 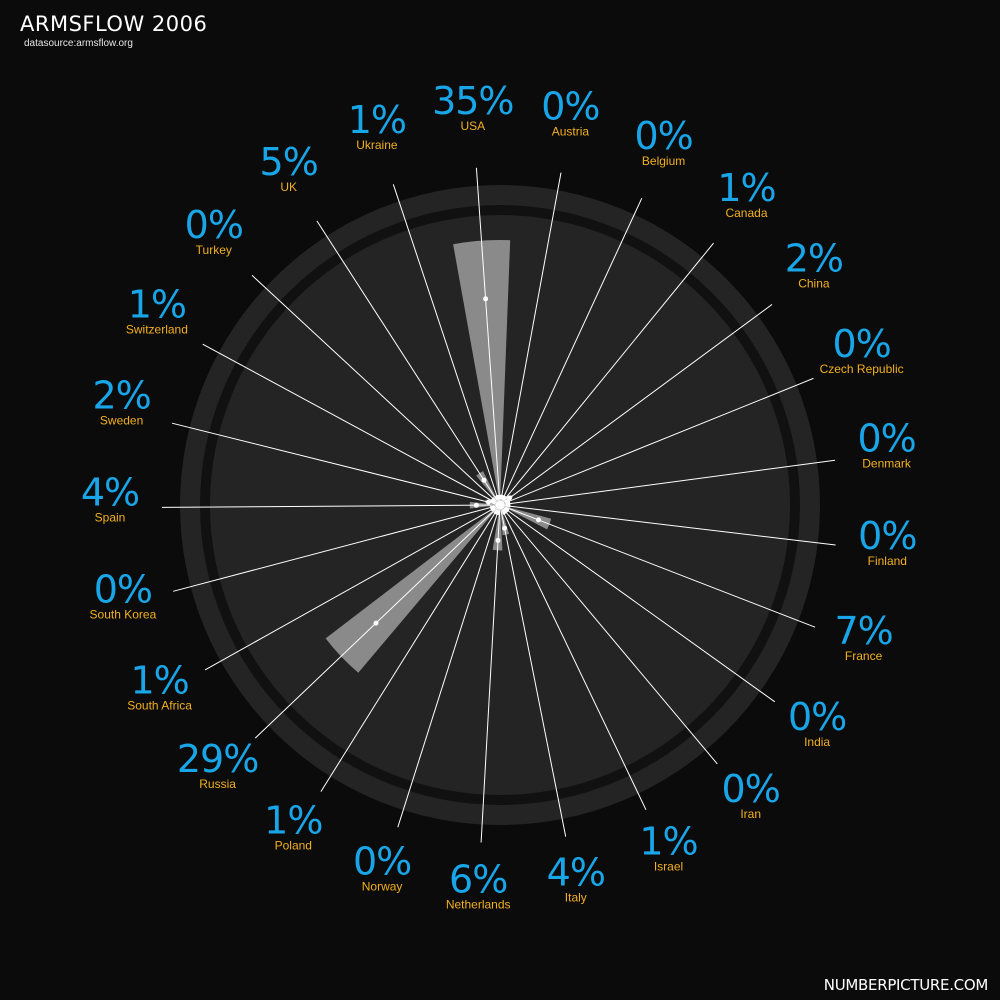 What do you see at coordinates (814, 284) in the screenshot?
I see `country-label-china: China` at bounding box center [814, 284].